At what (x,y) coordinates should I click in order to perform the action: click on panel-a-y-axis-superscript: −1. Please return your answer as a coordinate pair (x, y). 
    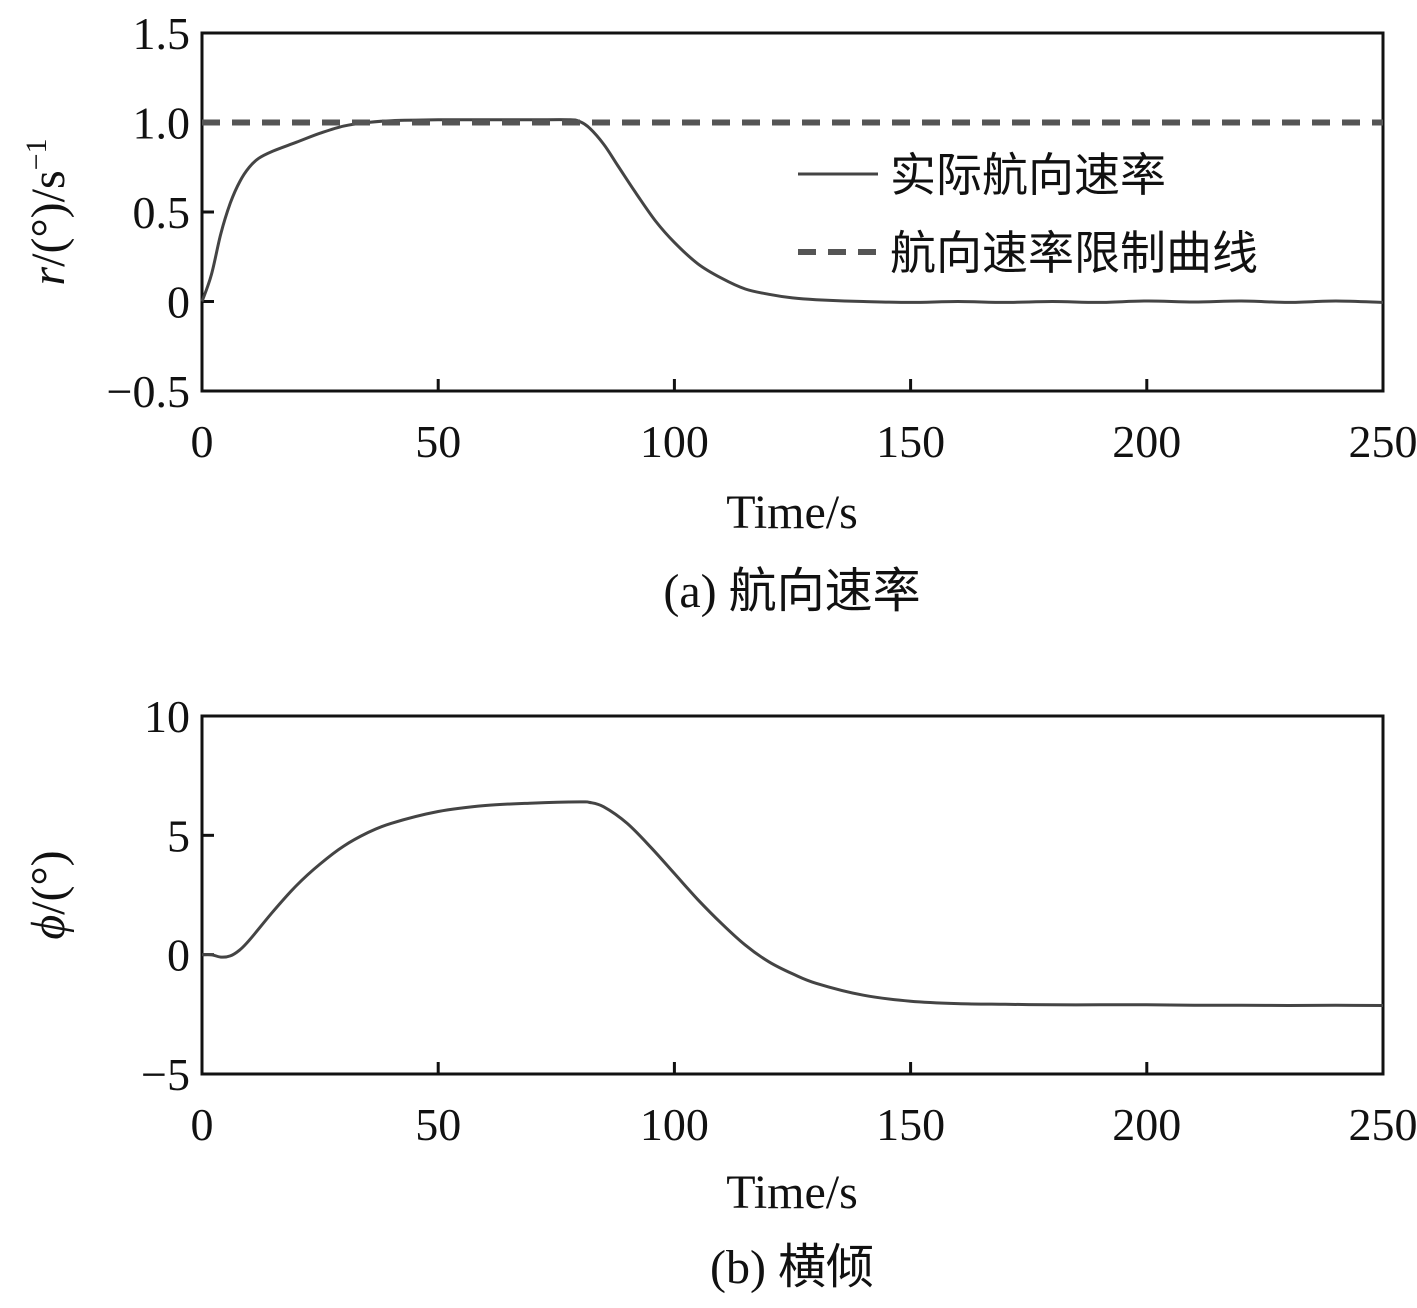
    Looking at the image, I should click on (36, 154).